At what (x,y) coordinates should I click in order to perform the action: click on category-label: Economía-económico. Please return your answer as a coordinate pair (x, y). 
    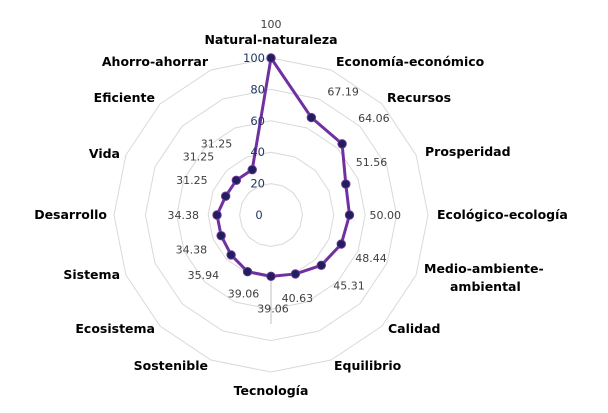
    Looking at the image, I should click on (410, 61).